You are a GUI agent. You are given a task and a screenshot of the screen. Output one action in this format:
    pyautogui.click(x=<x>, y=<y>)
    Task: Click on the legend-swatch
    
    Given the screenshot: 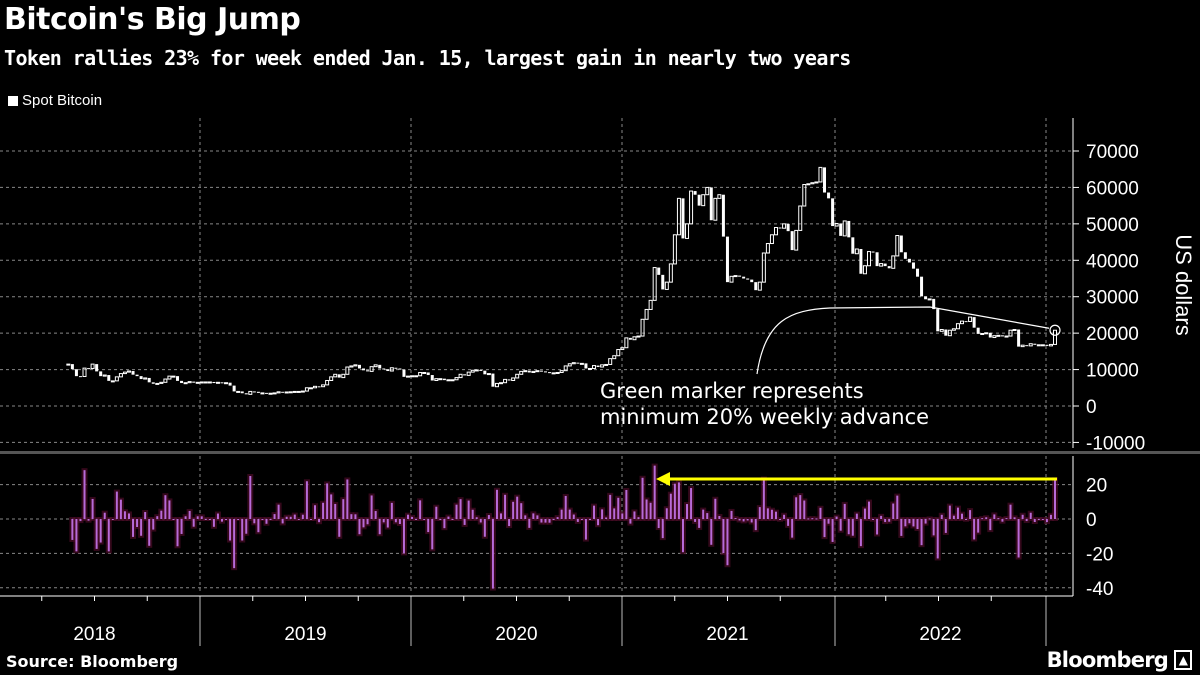 What is the action you would take?
    pyautogui.click(x=13, y=100)
    